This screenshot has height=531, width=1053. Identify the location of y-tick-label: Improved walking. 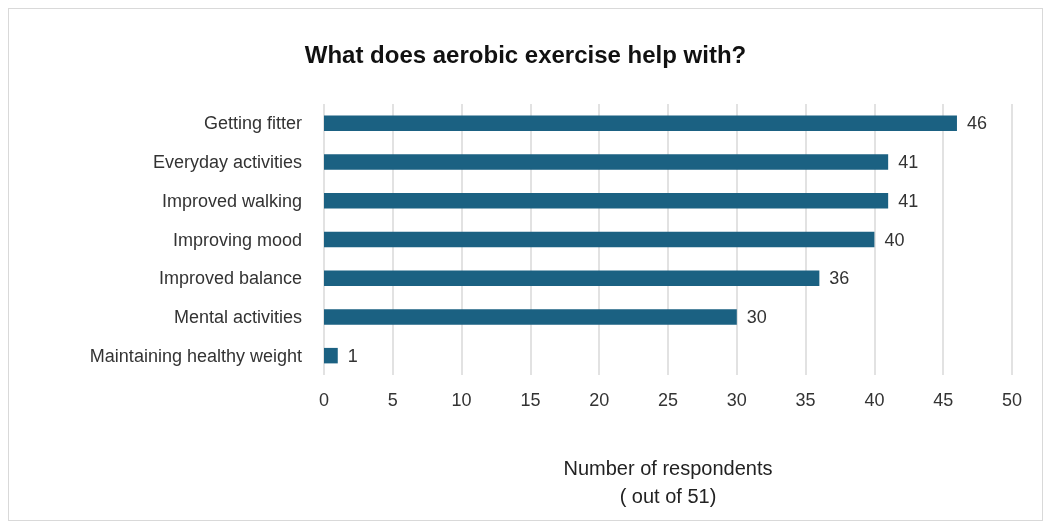
(231, 200).